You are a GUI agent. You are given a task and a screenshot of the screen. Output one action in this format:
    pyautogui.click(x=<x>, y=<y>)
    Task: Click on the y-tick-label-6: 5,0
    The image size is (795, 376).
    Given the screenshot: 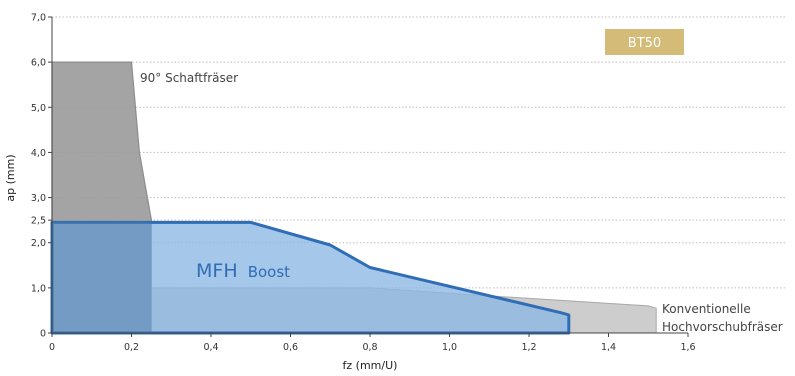 What is the action you would take?
    pyautogui.click(x=38, y=108)
    